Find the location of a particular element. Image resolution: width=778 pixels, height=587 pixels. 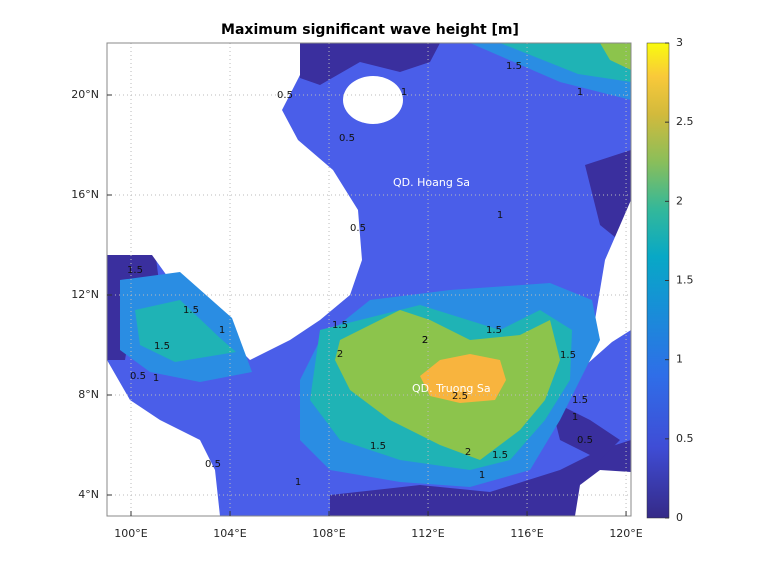

x-tick-label: 120°E is located at coordinates (625, 533).